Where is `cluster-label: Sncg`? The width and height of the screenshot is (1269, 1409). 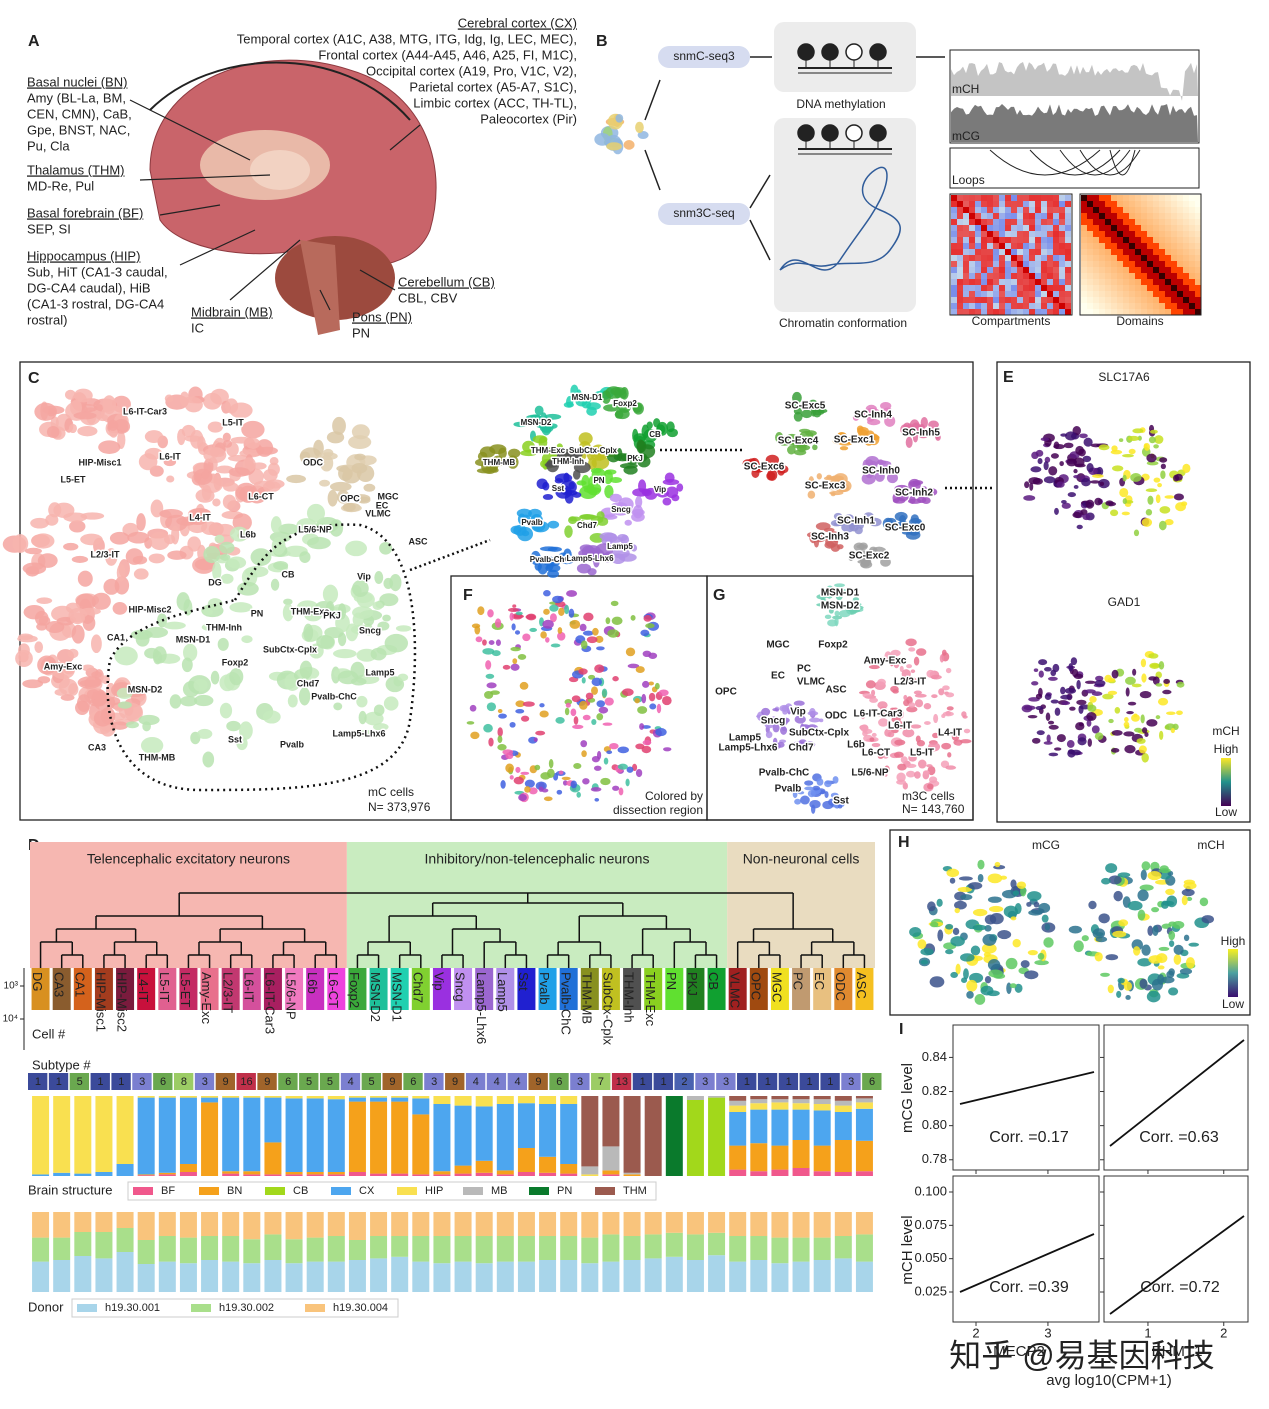 cluster-label: Sncg is located at coordinates (621, 509).